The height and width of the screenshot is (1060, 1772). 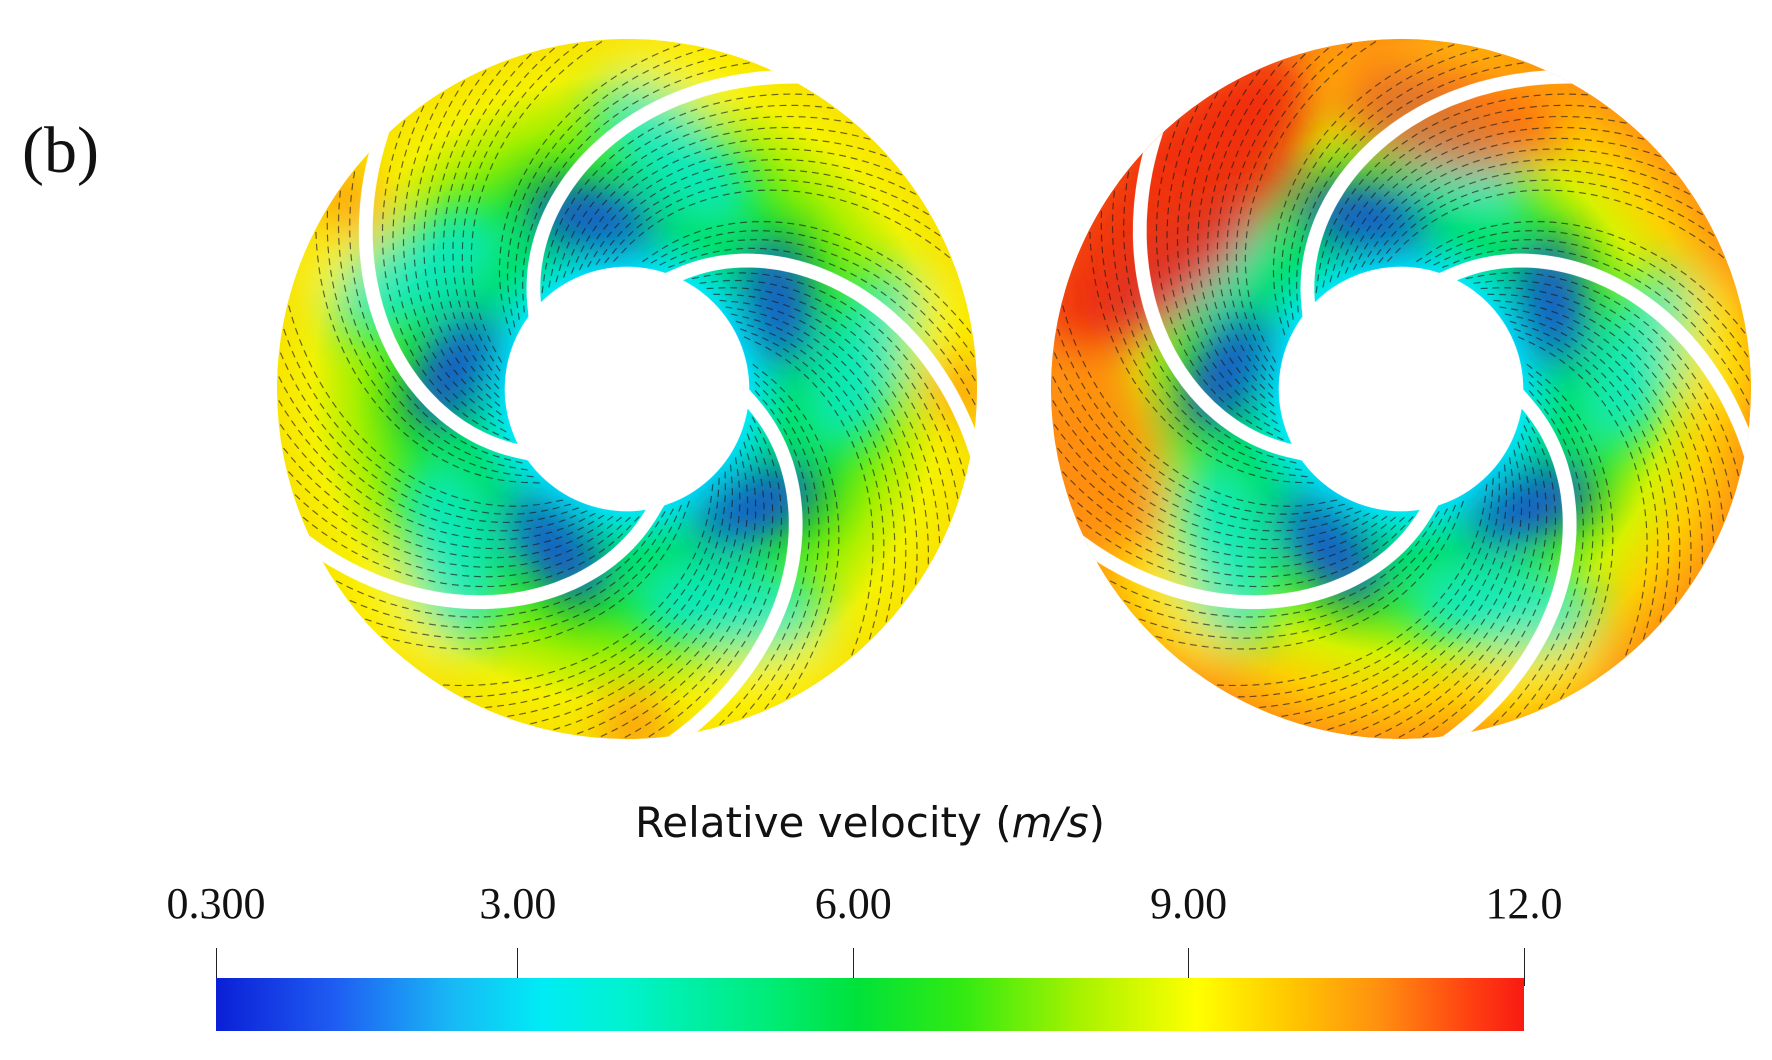 What do you see at coordinates (1050, 822) in the screenshot?
I see `colorbar-title-unit: m/s` at bounding box center [1050, 822].